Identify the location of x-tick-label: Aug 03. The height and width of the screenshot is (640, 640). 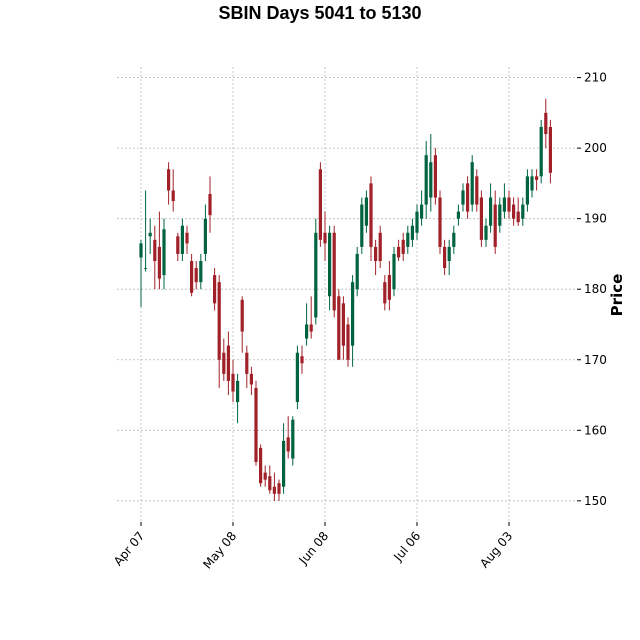
(496, 550).